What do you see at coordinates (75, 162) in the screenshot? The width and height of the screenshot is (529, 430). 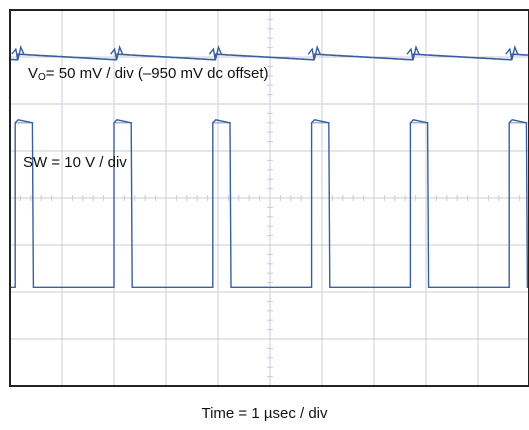 I see `sw-scale-label: SW = 10 V / div` at bounding box center [75, 162].